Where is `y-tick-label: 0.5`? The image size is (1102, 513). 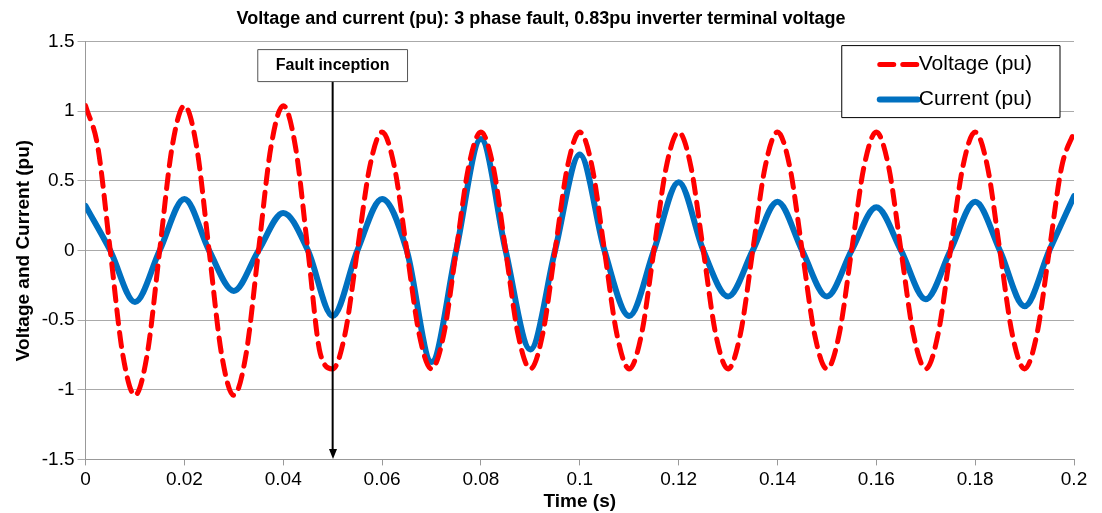 y-tick-label: 0.5 is located at coordinates (61, 180).